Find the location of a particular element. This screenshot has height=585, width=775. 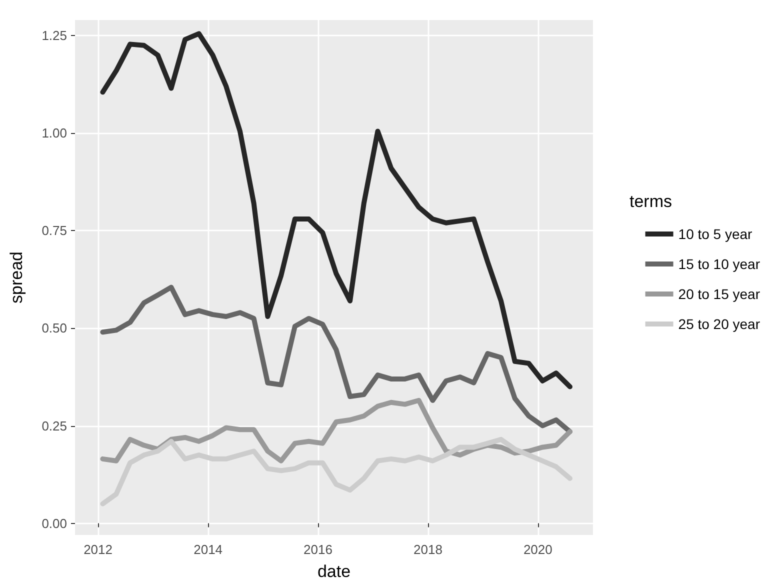

x-tick-label: 2014 is located at coordinates (208, 549).